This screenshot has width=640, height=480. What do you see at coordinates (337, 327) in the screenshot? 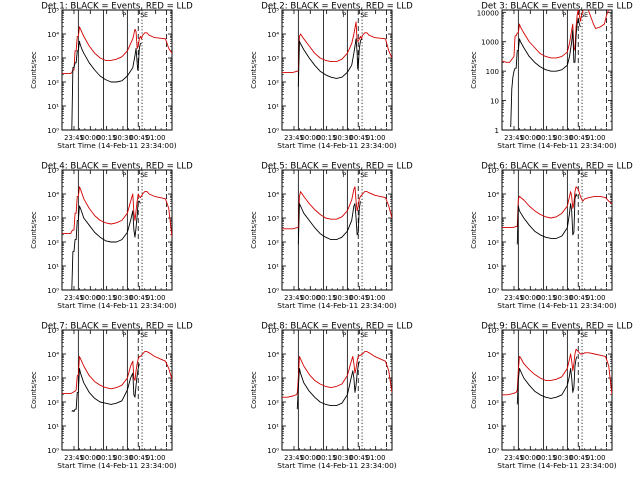
I see `panel-title: Det 8: BLACK = Events, RED = LLD` at bounding box center [337, 327].